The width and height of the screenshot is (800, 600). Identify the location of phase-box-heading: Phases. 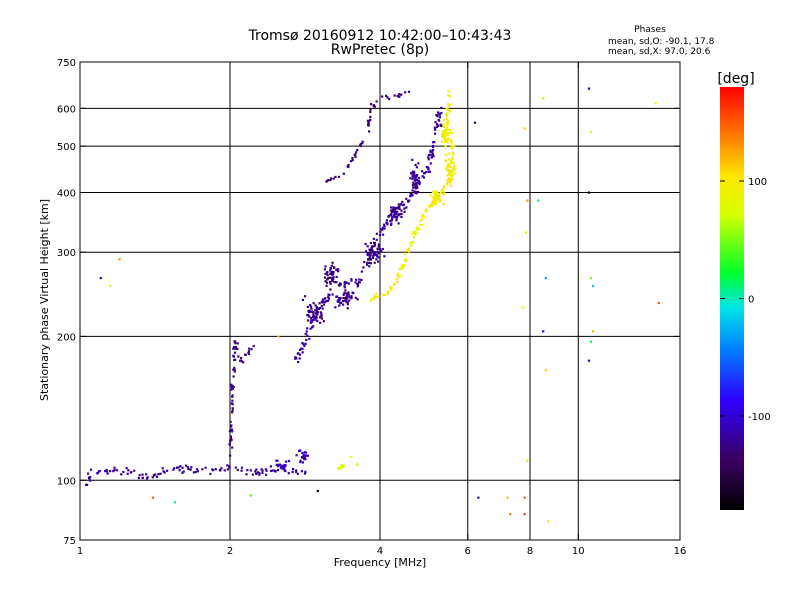
(650, 30).